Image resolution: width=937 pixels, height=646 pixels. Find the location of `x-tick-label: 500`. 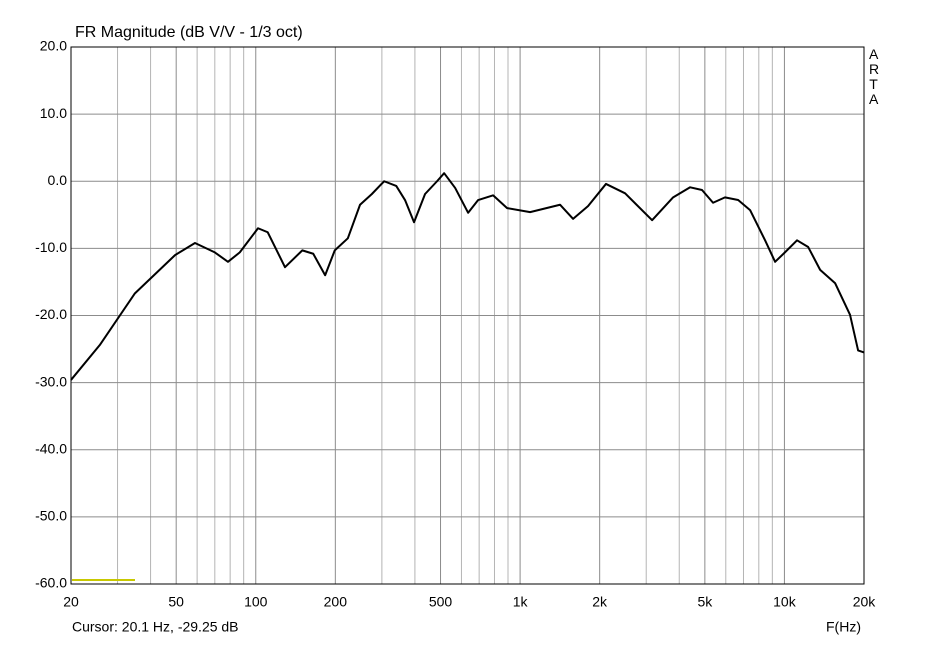

x-tick-label: 500 is located at coordinates (441, 602).